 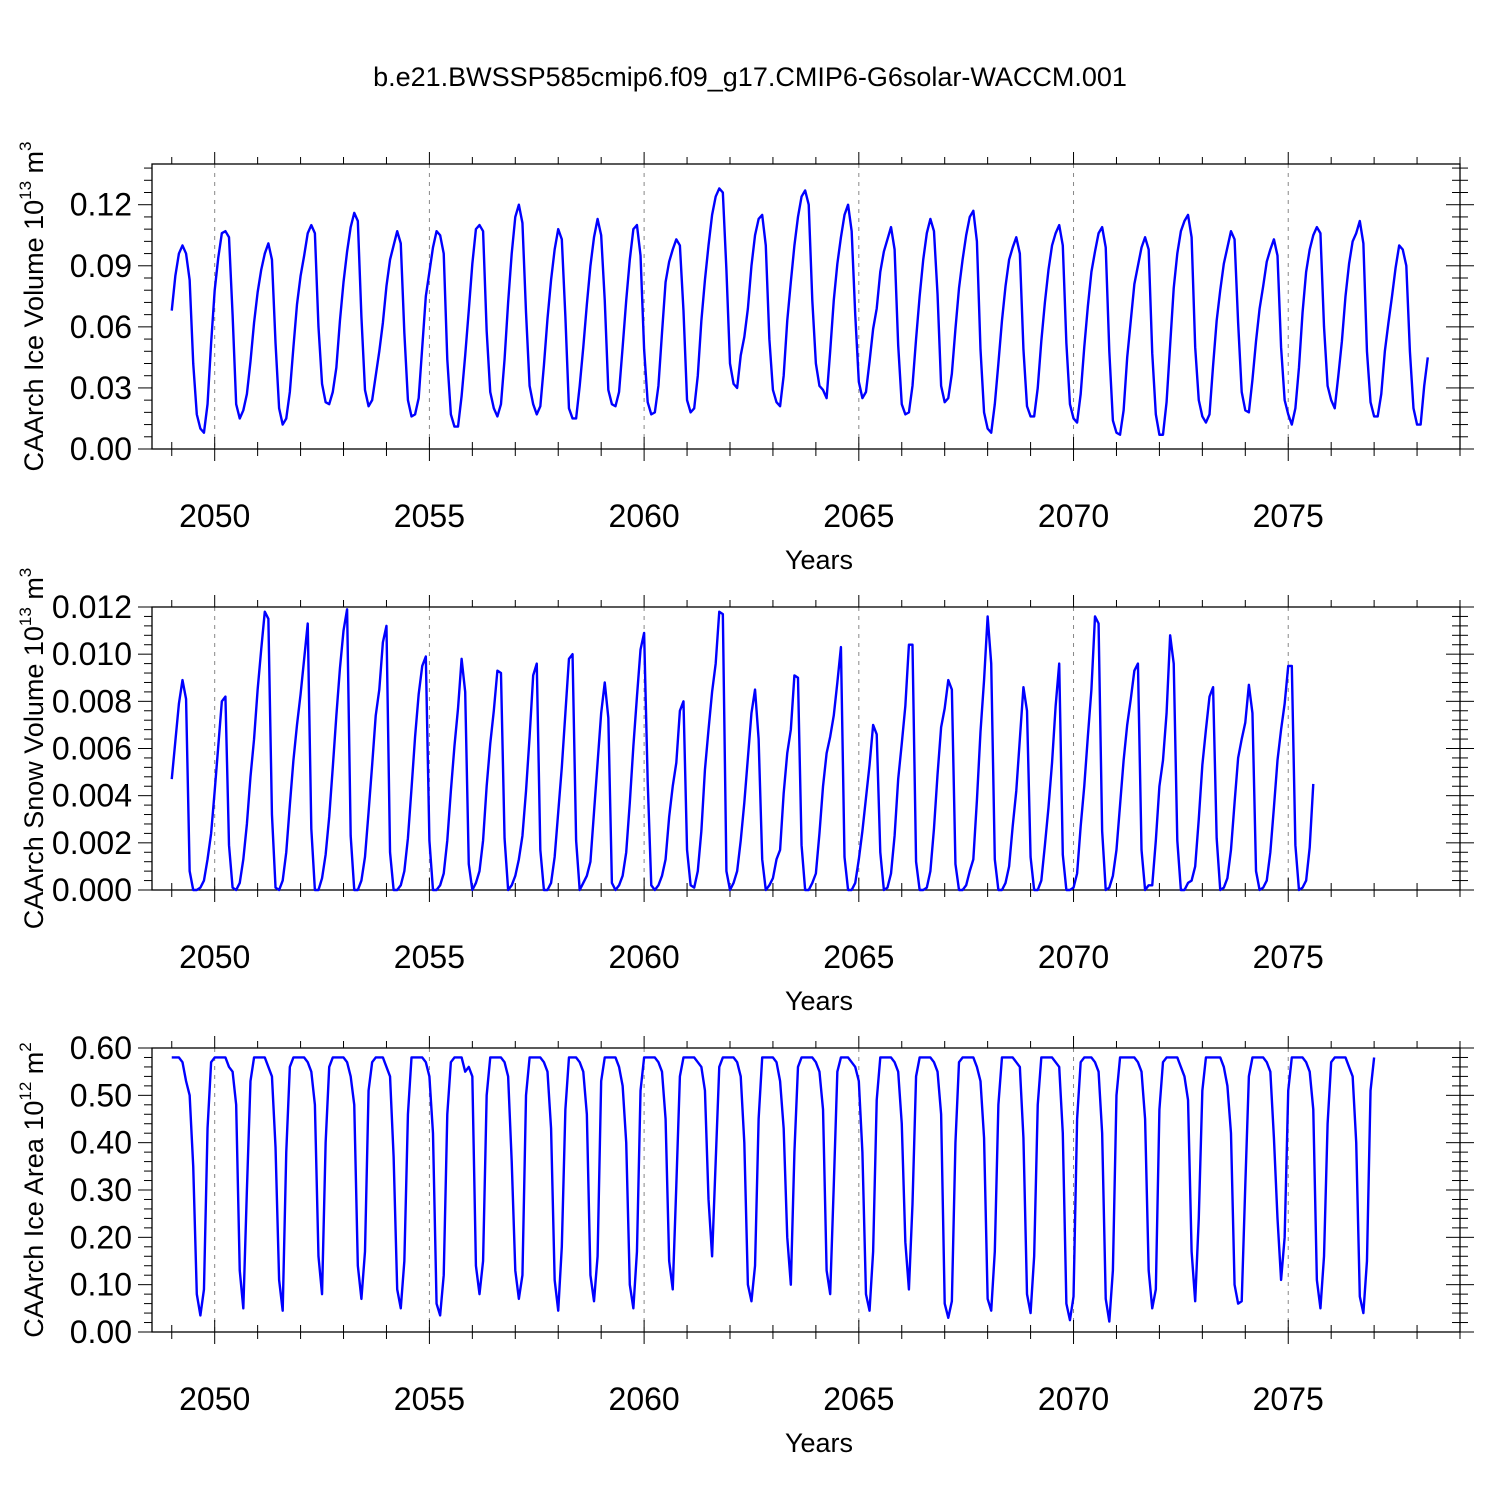 What do you see at coordinates (101, 1048) in the screenshot?
I see `y-tick-label: 0.60` at bounding box center [101, 1048].